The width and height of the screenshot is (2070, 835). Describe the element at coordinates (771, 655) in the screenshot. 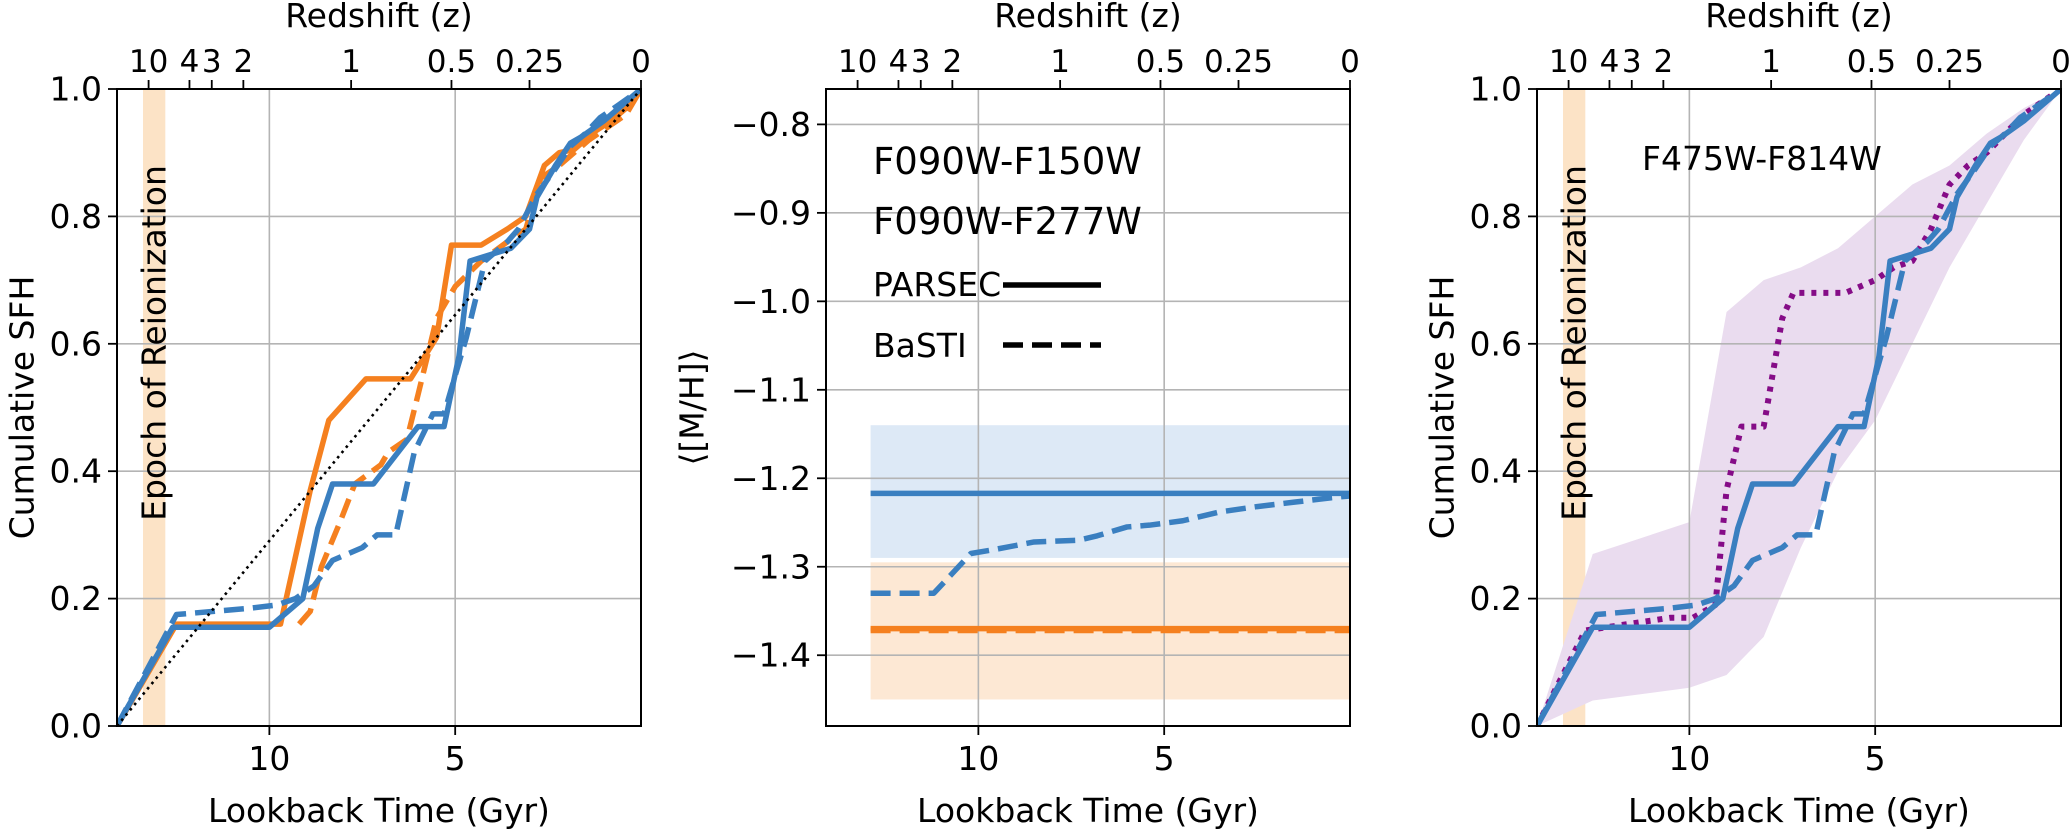

I see `y-tick-label: −1.4` at that location.